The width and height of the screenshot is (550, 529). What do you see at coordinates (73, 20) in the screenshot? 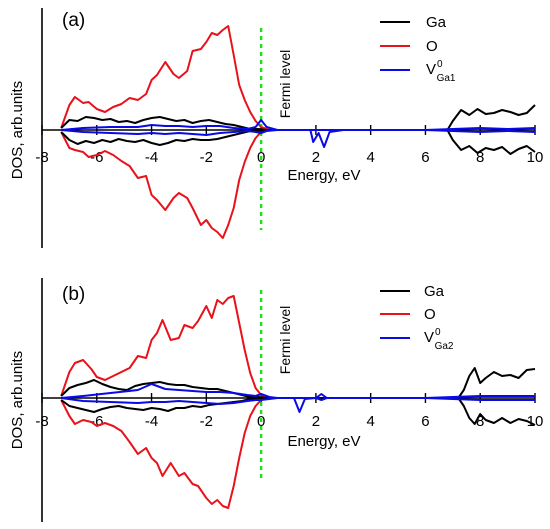
I see `panel-label: (a)` at bounding box center [73, 20].